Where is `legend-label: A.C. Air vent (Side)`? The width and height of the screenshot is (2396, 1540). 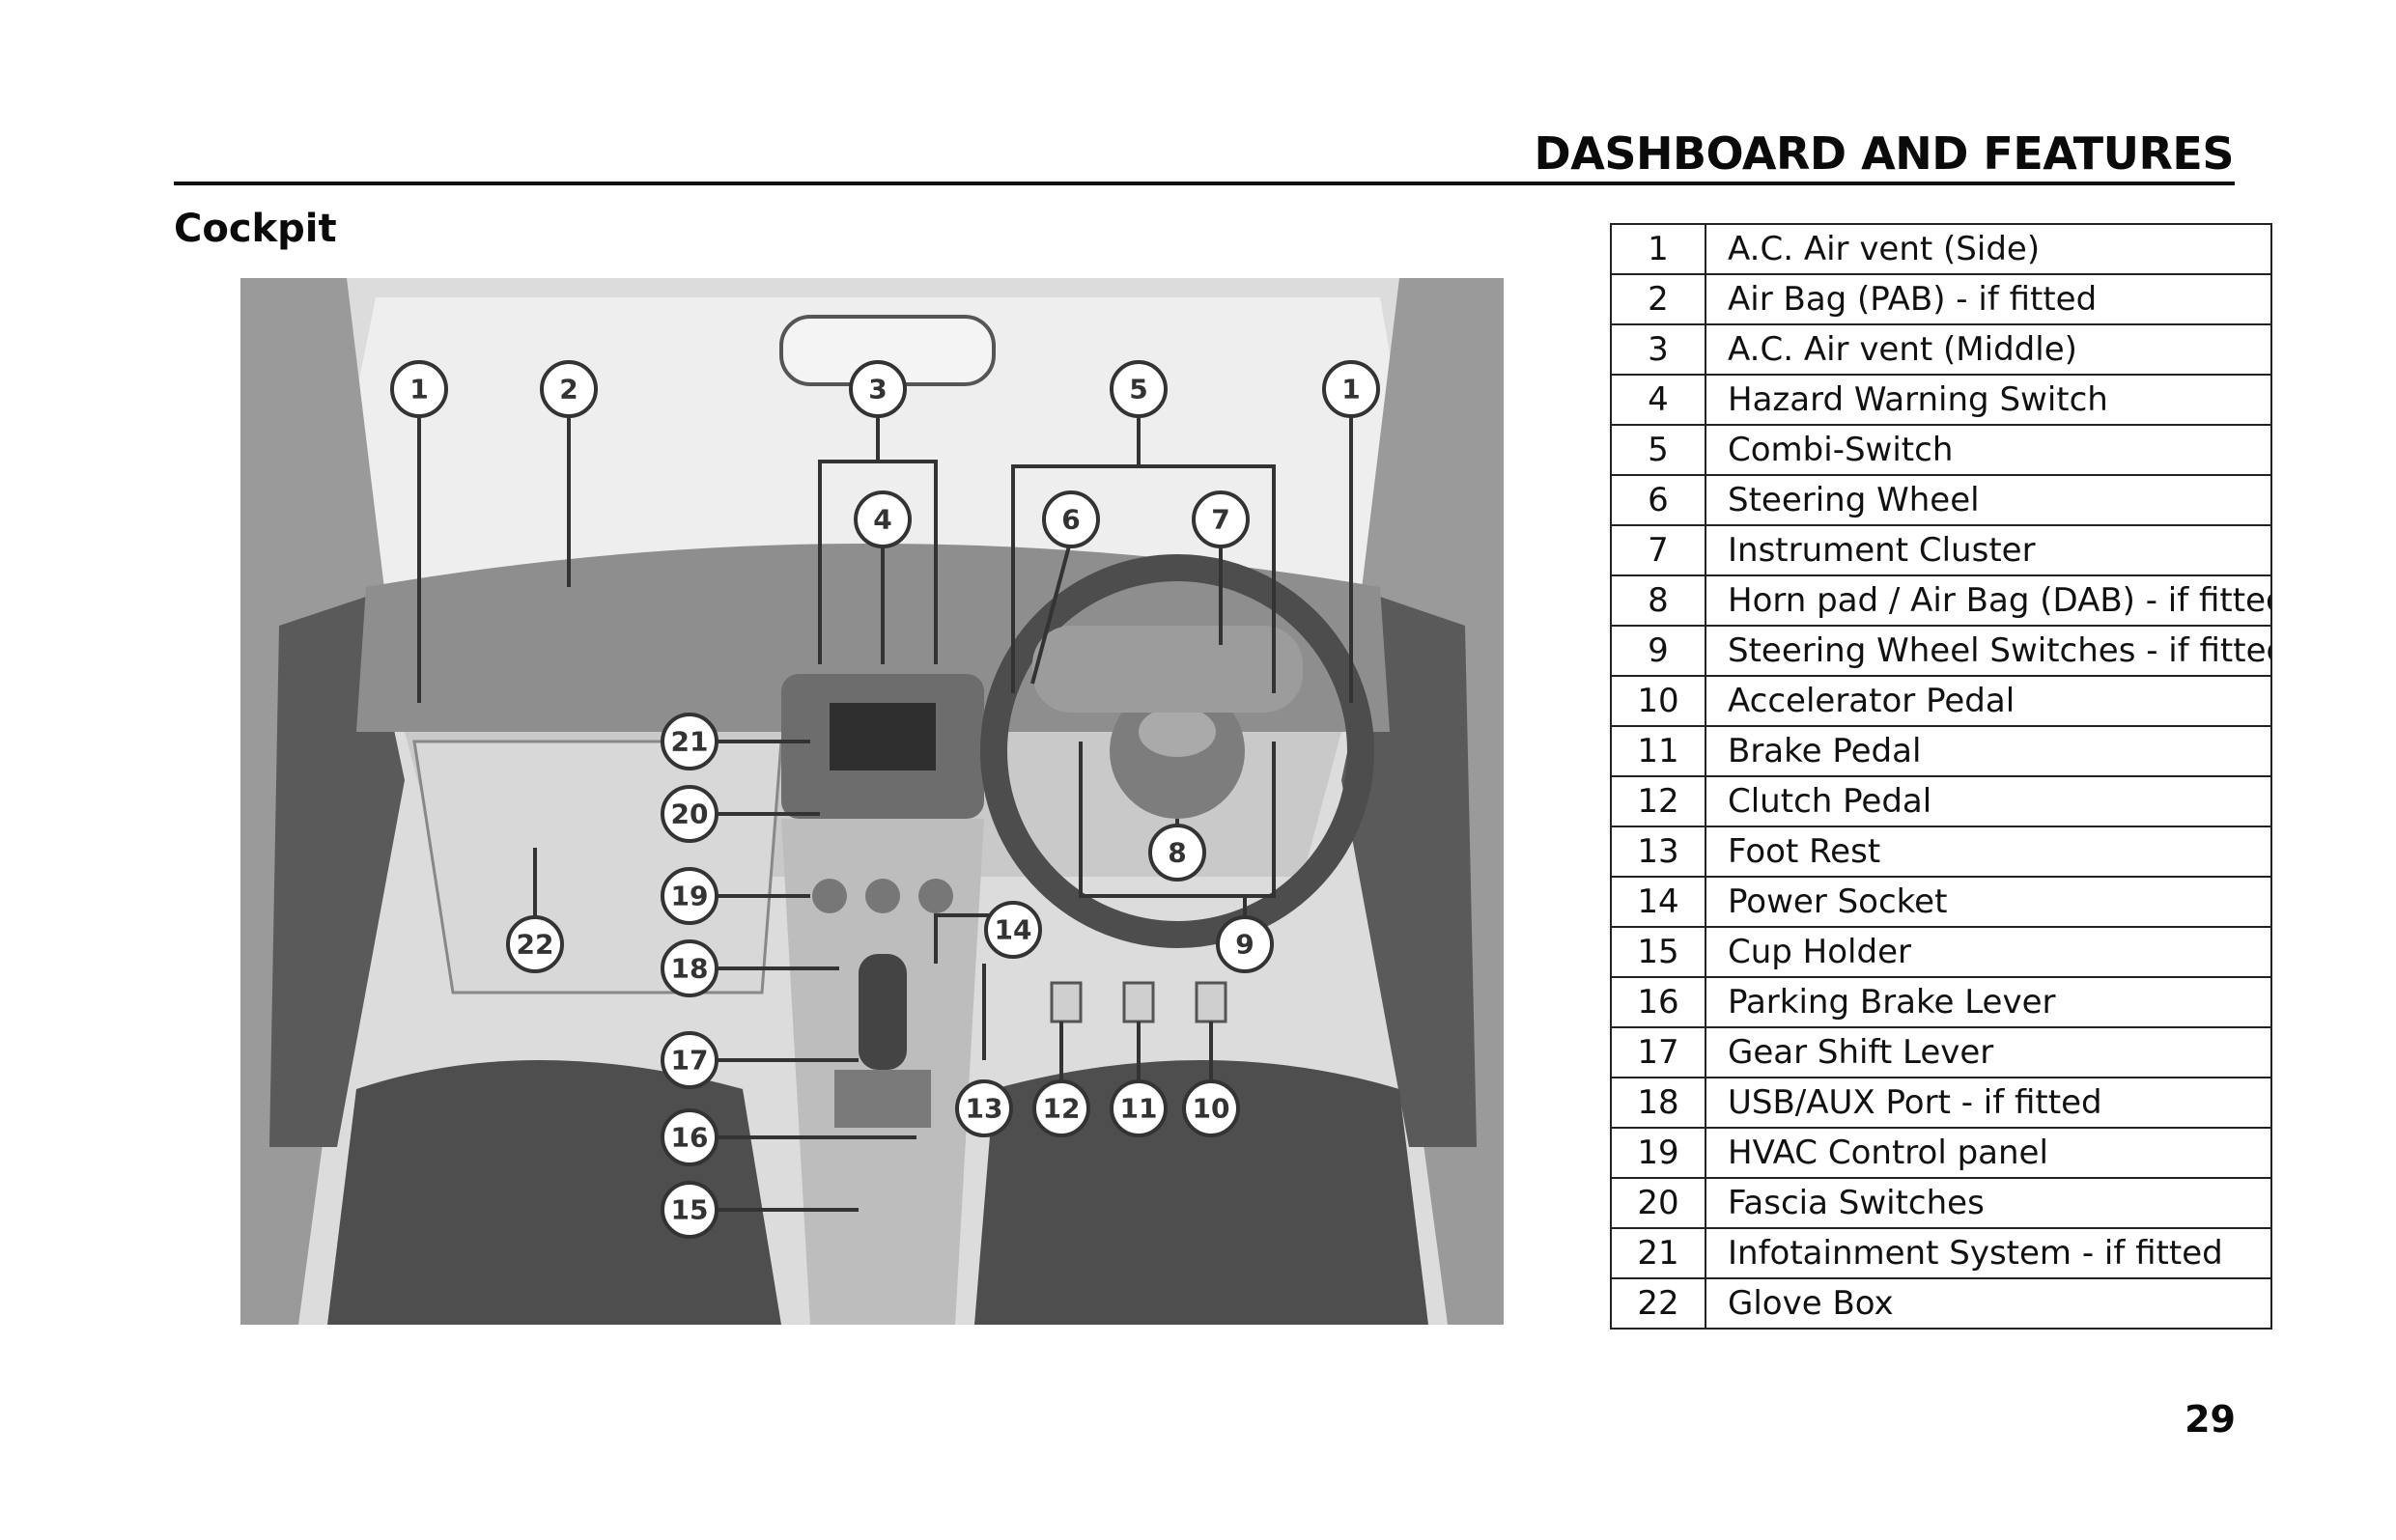 legend-label: A.C. Air vent (Side) is located at coordinates (1988, 249).